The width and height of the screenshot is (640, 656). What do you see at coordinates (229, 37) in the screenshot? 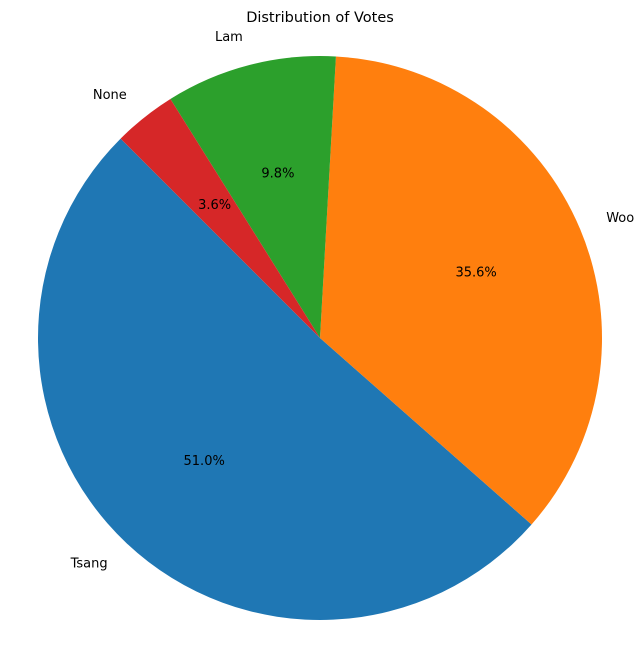
I see `slice-label-lam: Lam` at bounding box center [229, 37].